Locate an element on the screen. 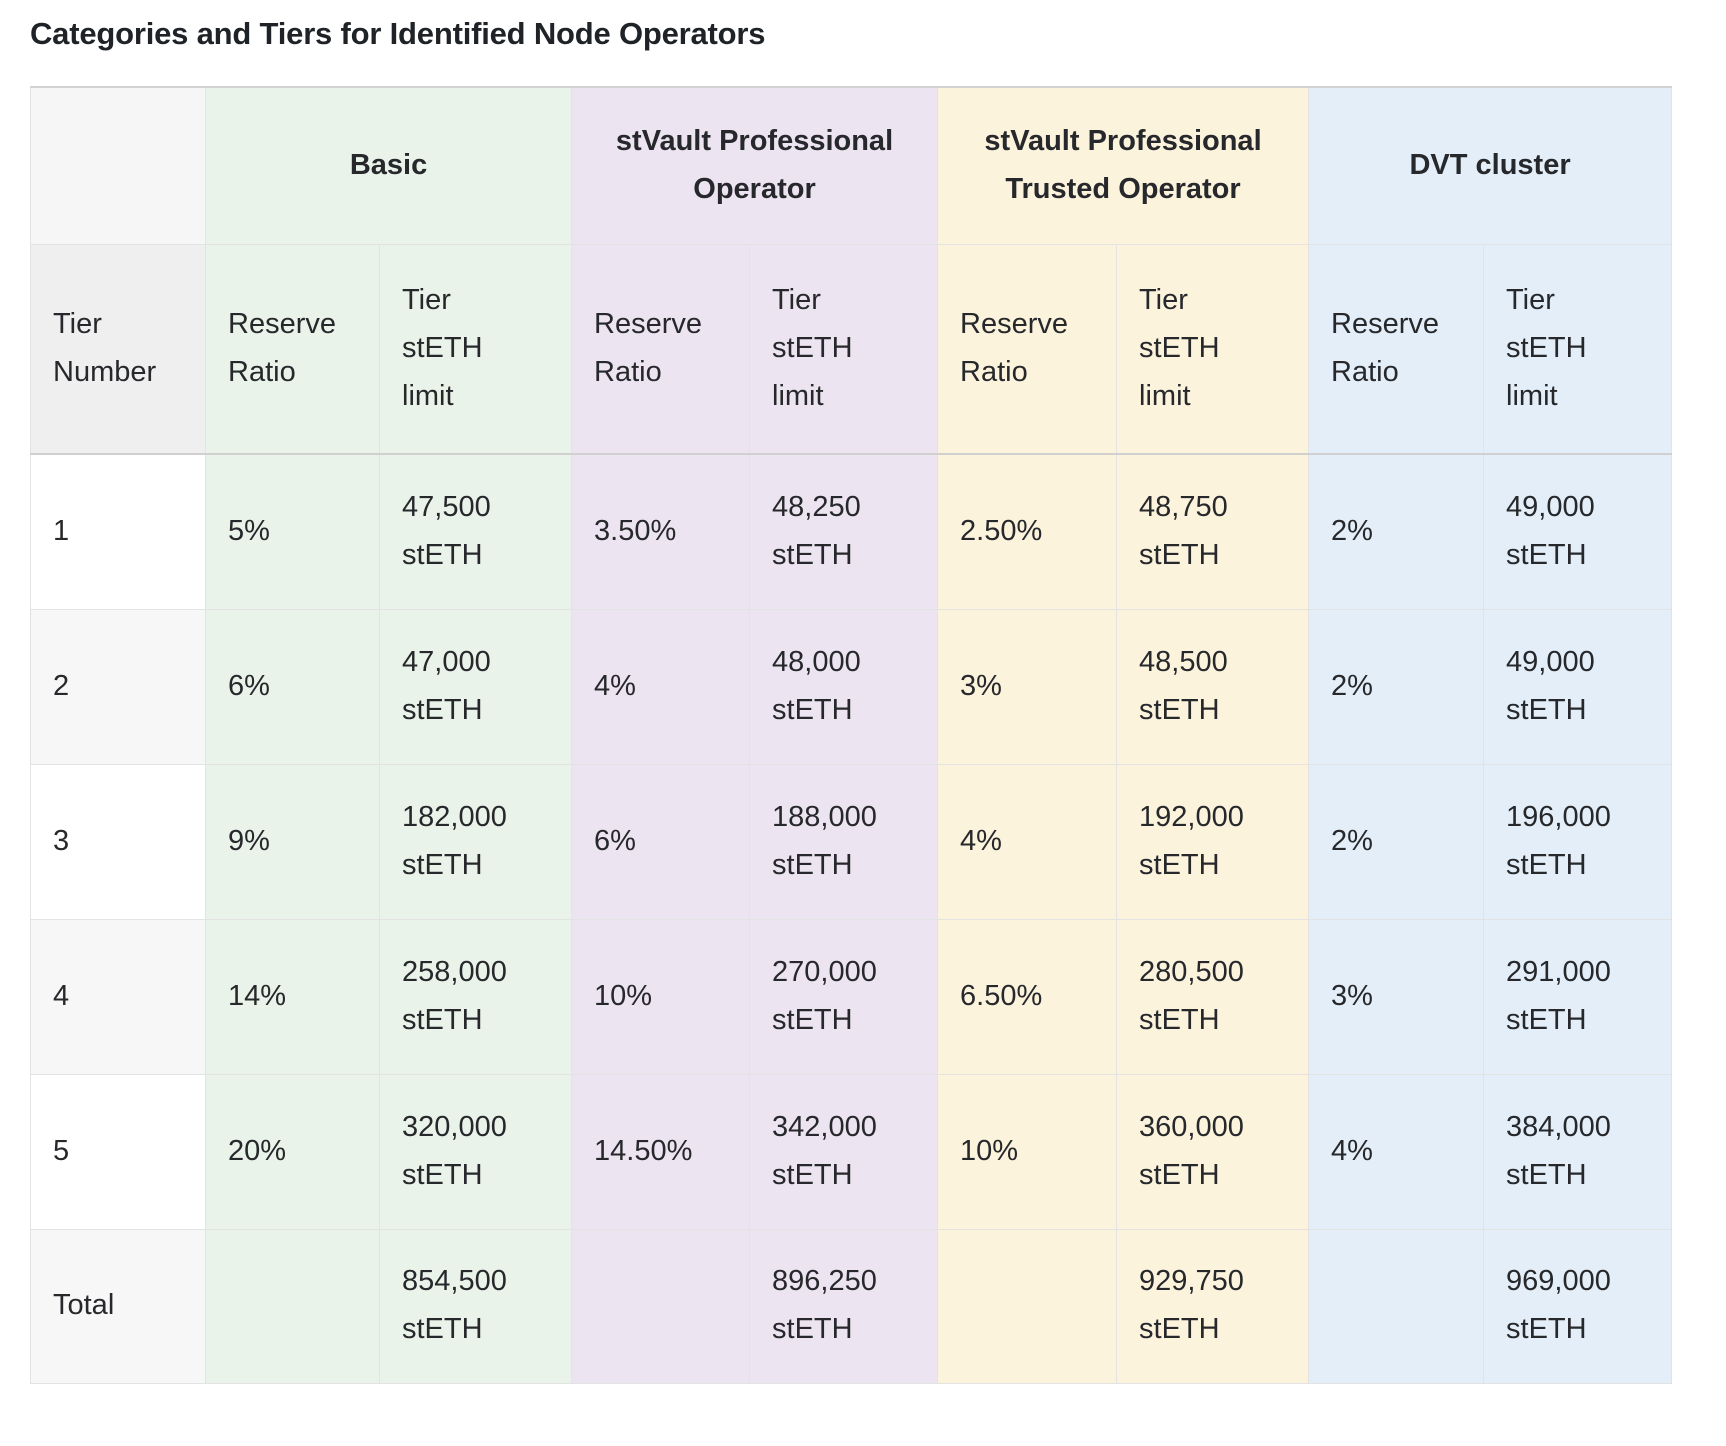  reserve-ratio-cell: 5% is located at coordinates (292, 531).